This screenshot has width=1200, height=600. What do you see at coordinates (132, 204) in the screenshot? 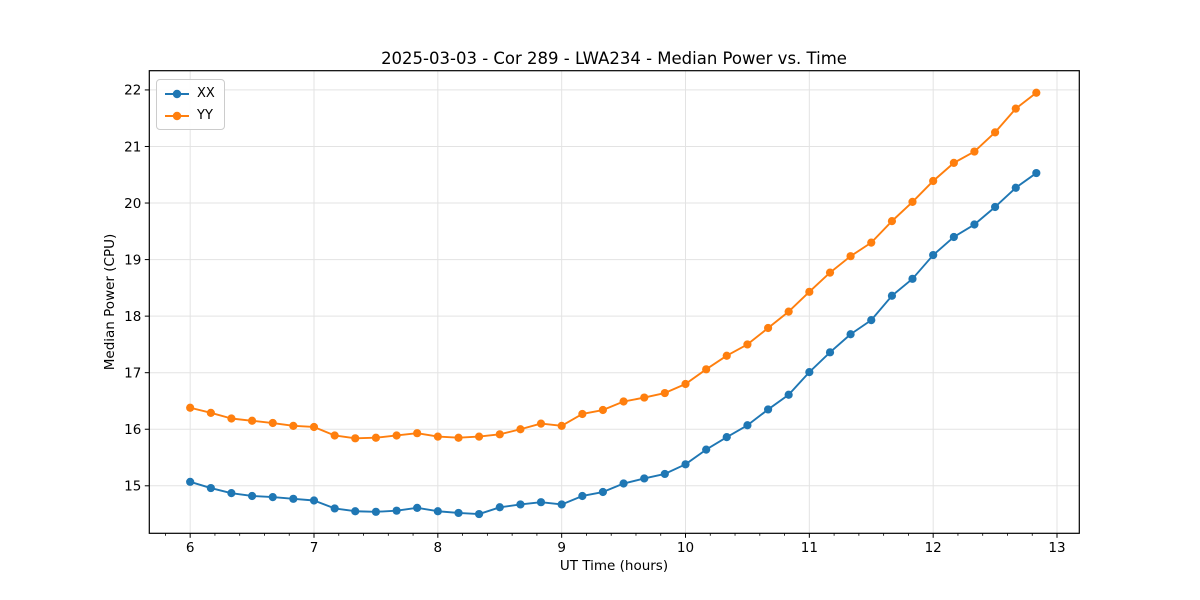
I see `y-tick-label: 20` at bounding box center [132, 204].